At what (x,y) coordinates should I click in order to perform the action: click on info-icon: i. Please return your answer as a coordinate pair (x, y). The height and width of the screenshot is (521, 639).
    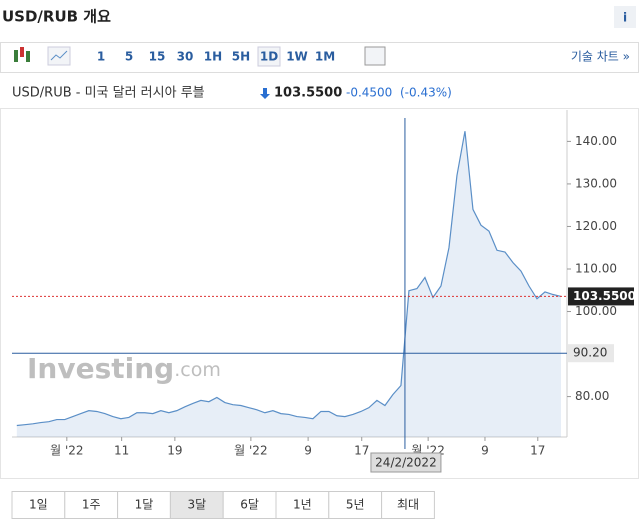
    Looking at the image, I should click on (625, 18).